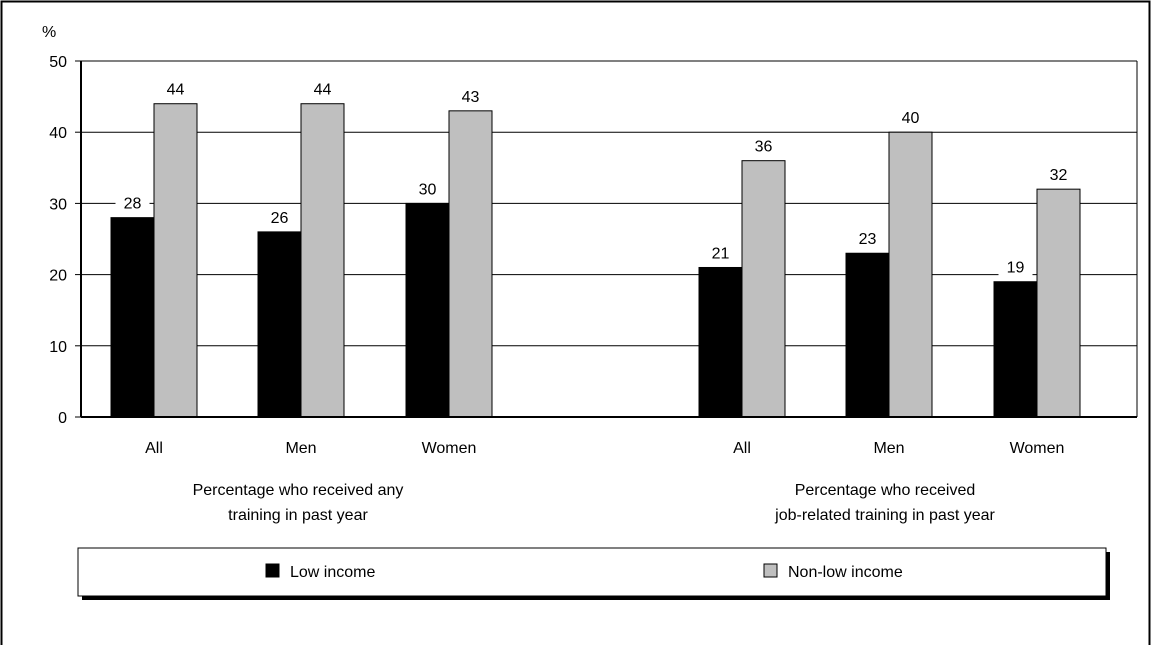 This screenshot has height=645, width=1151. I want to click on y-tick-label: 50, so click(58, 62).